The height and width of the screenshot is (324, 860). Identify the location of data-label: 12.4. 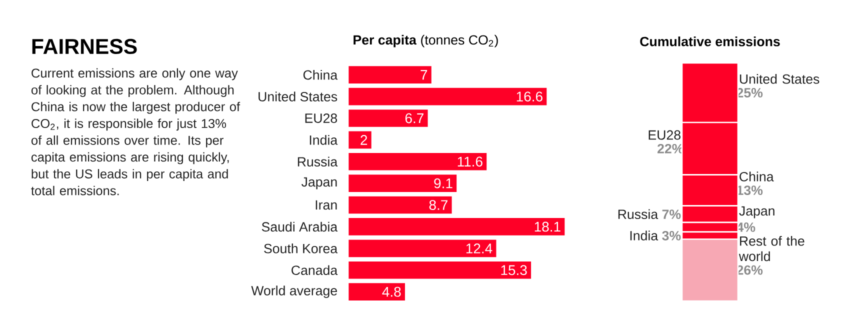
(479, 249).